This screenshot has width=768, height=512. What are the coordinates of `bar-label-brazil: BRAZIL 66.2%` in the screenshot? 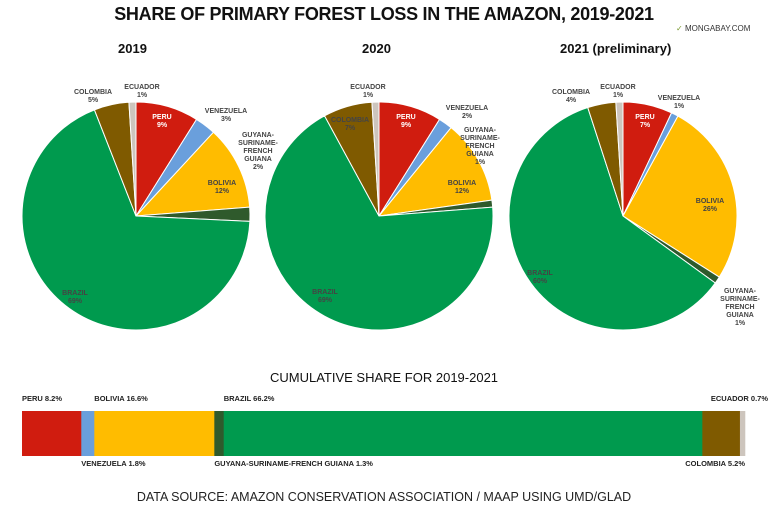 It's located at (249, 398).